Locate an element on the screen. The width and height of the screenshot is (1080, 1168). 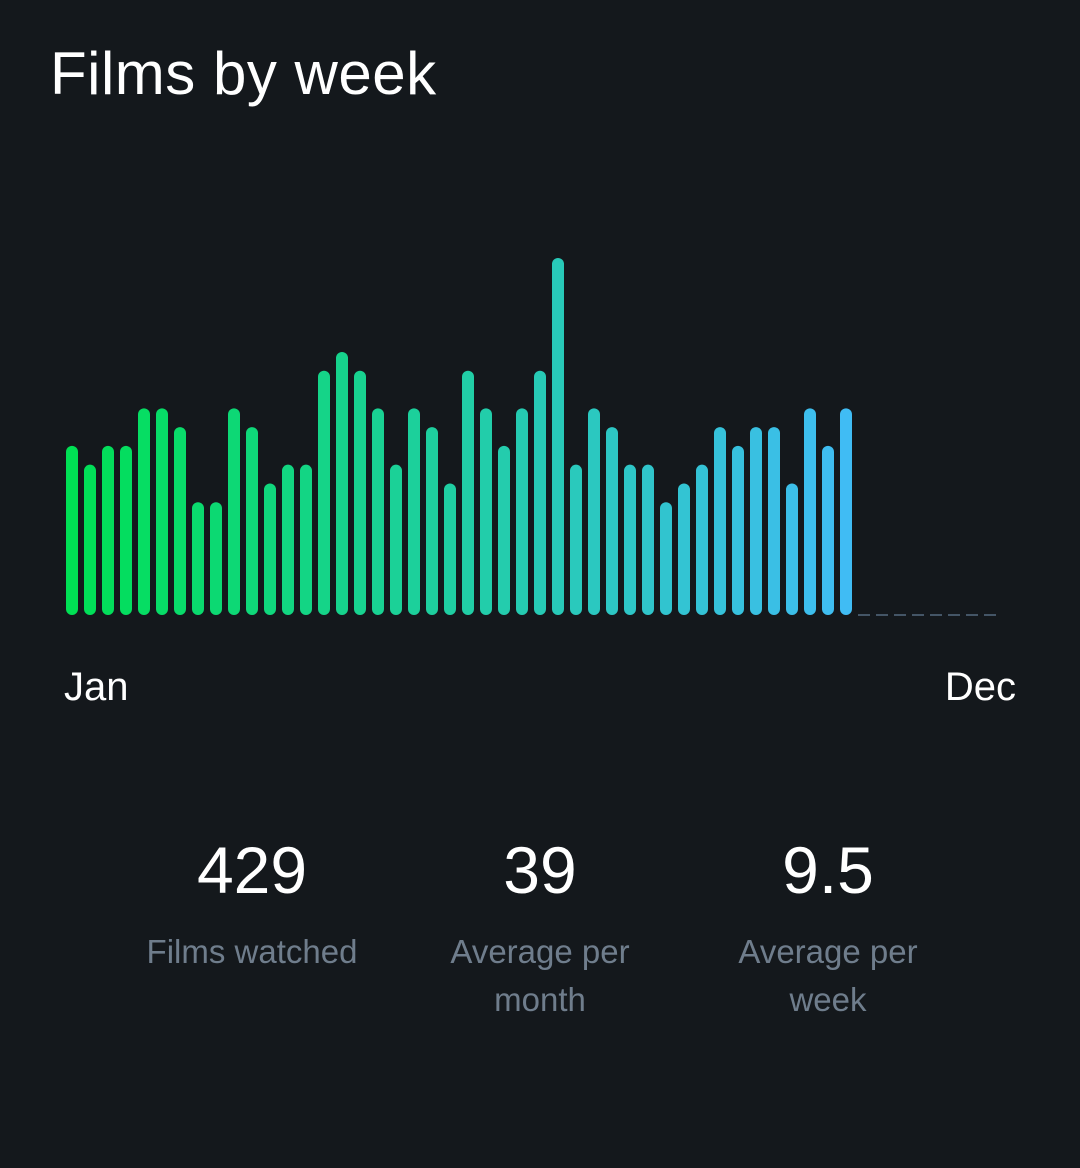
x-axis-end-label: Dec is located at coordinates (980, 687).